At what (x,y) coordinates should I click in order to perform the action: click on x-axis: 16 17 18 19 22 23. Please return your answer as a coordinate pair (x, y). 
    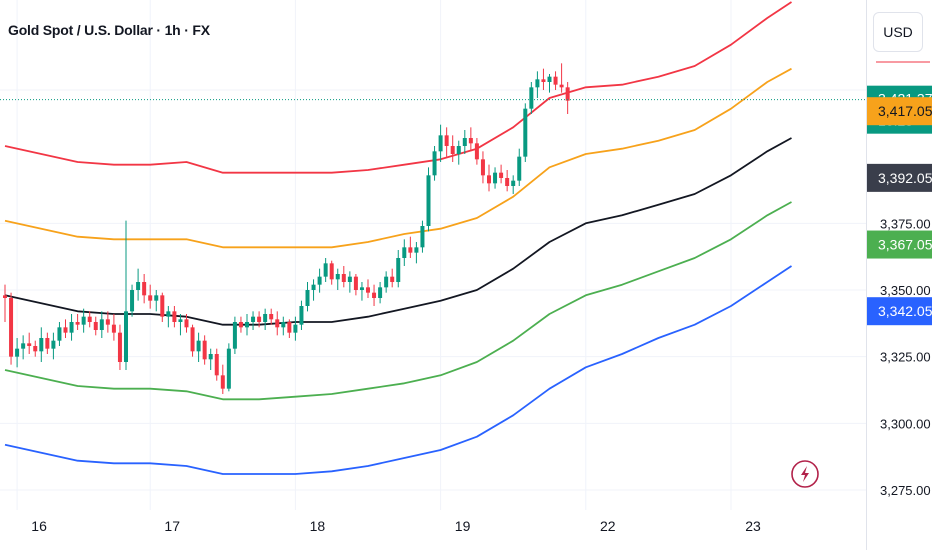
    Looking at the image, I should click on (396, 526).